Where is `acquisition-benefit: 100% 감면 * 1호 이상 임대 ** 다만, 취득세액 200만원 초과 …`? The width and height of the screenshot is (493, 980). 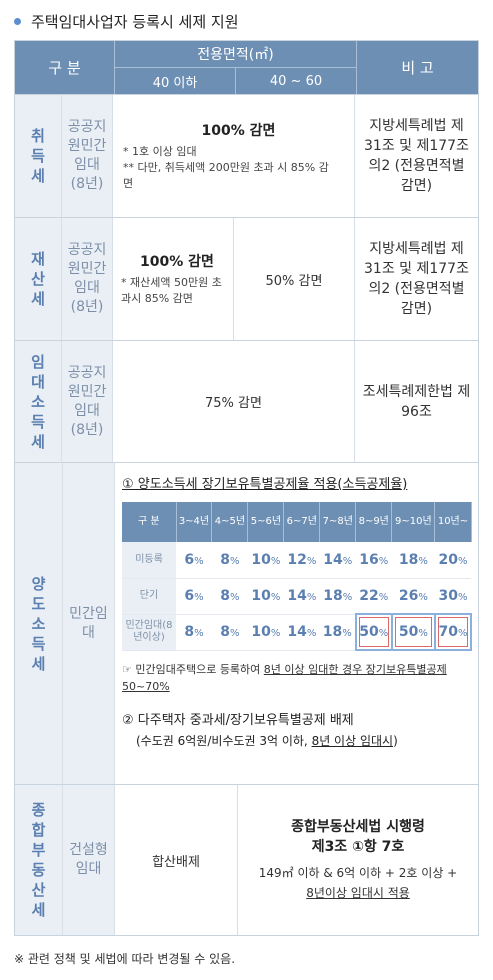 acquisition-benefit: 100% 감면 * 1호 이상 임대 ** 다만, 취득세액 200만원 초과 … is located at coordinates (234, 156).